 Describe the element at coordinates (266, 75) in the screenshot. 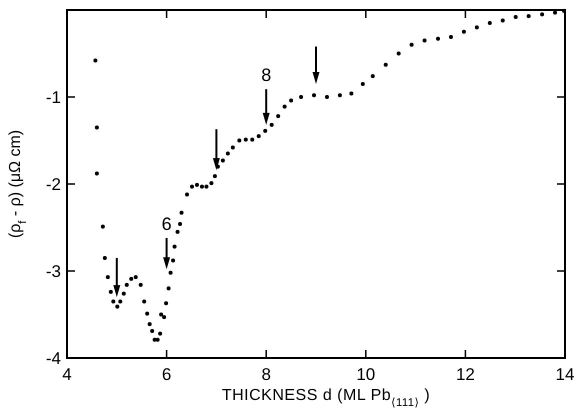

I see `annotation: 8` at that location.